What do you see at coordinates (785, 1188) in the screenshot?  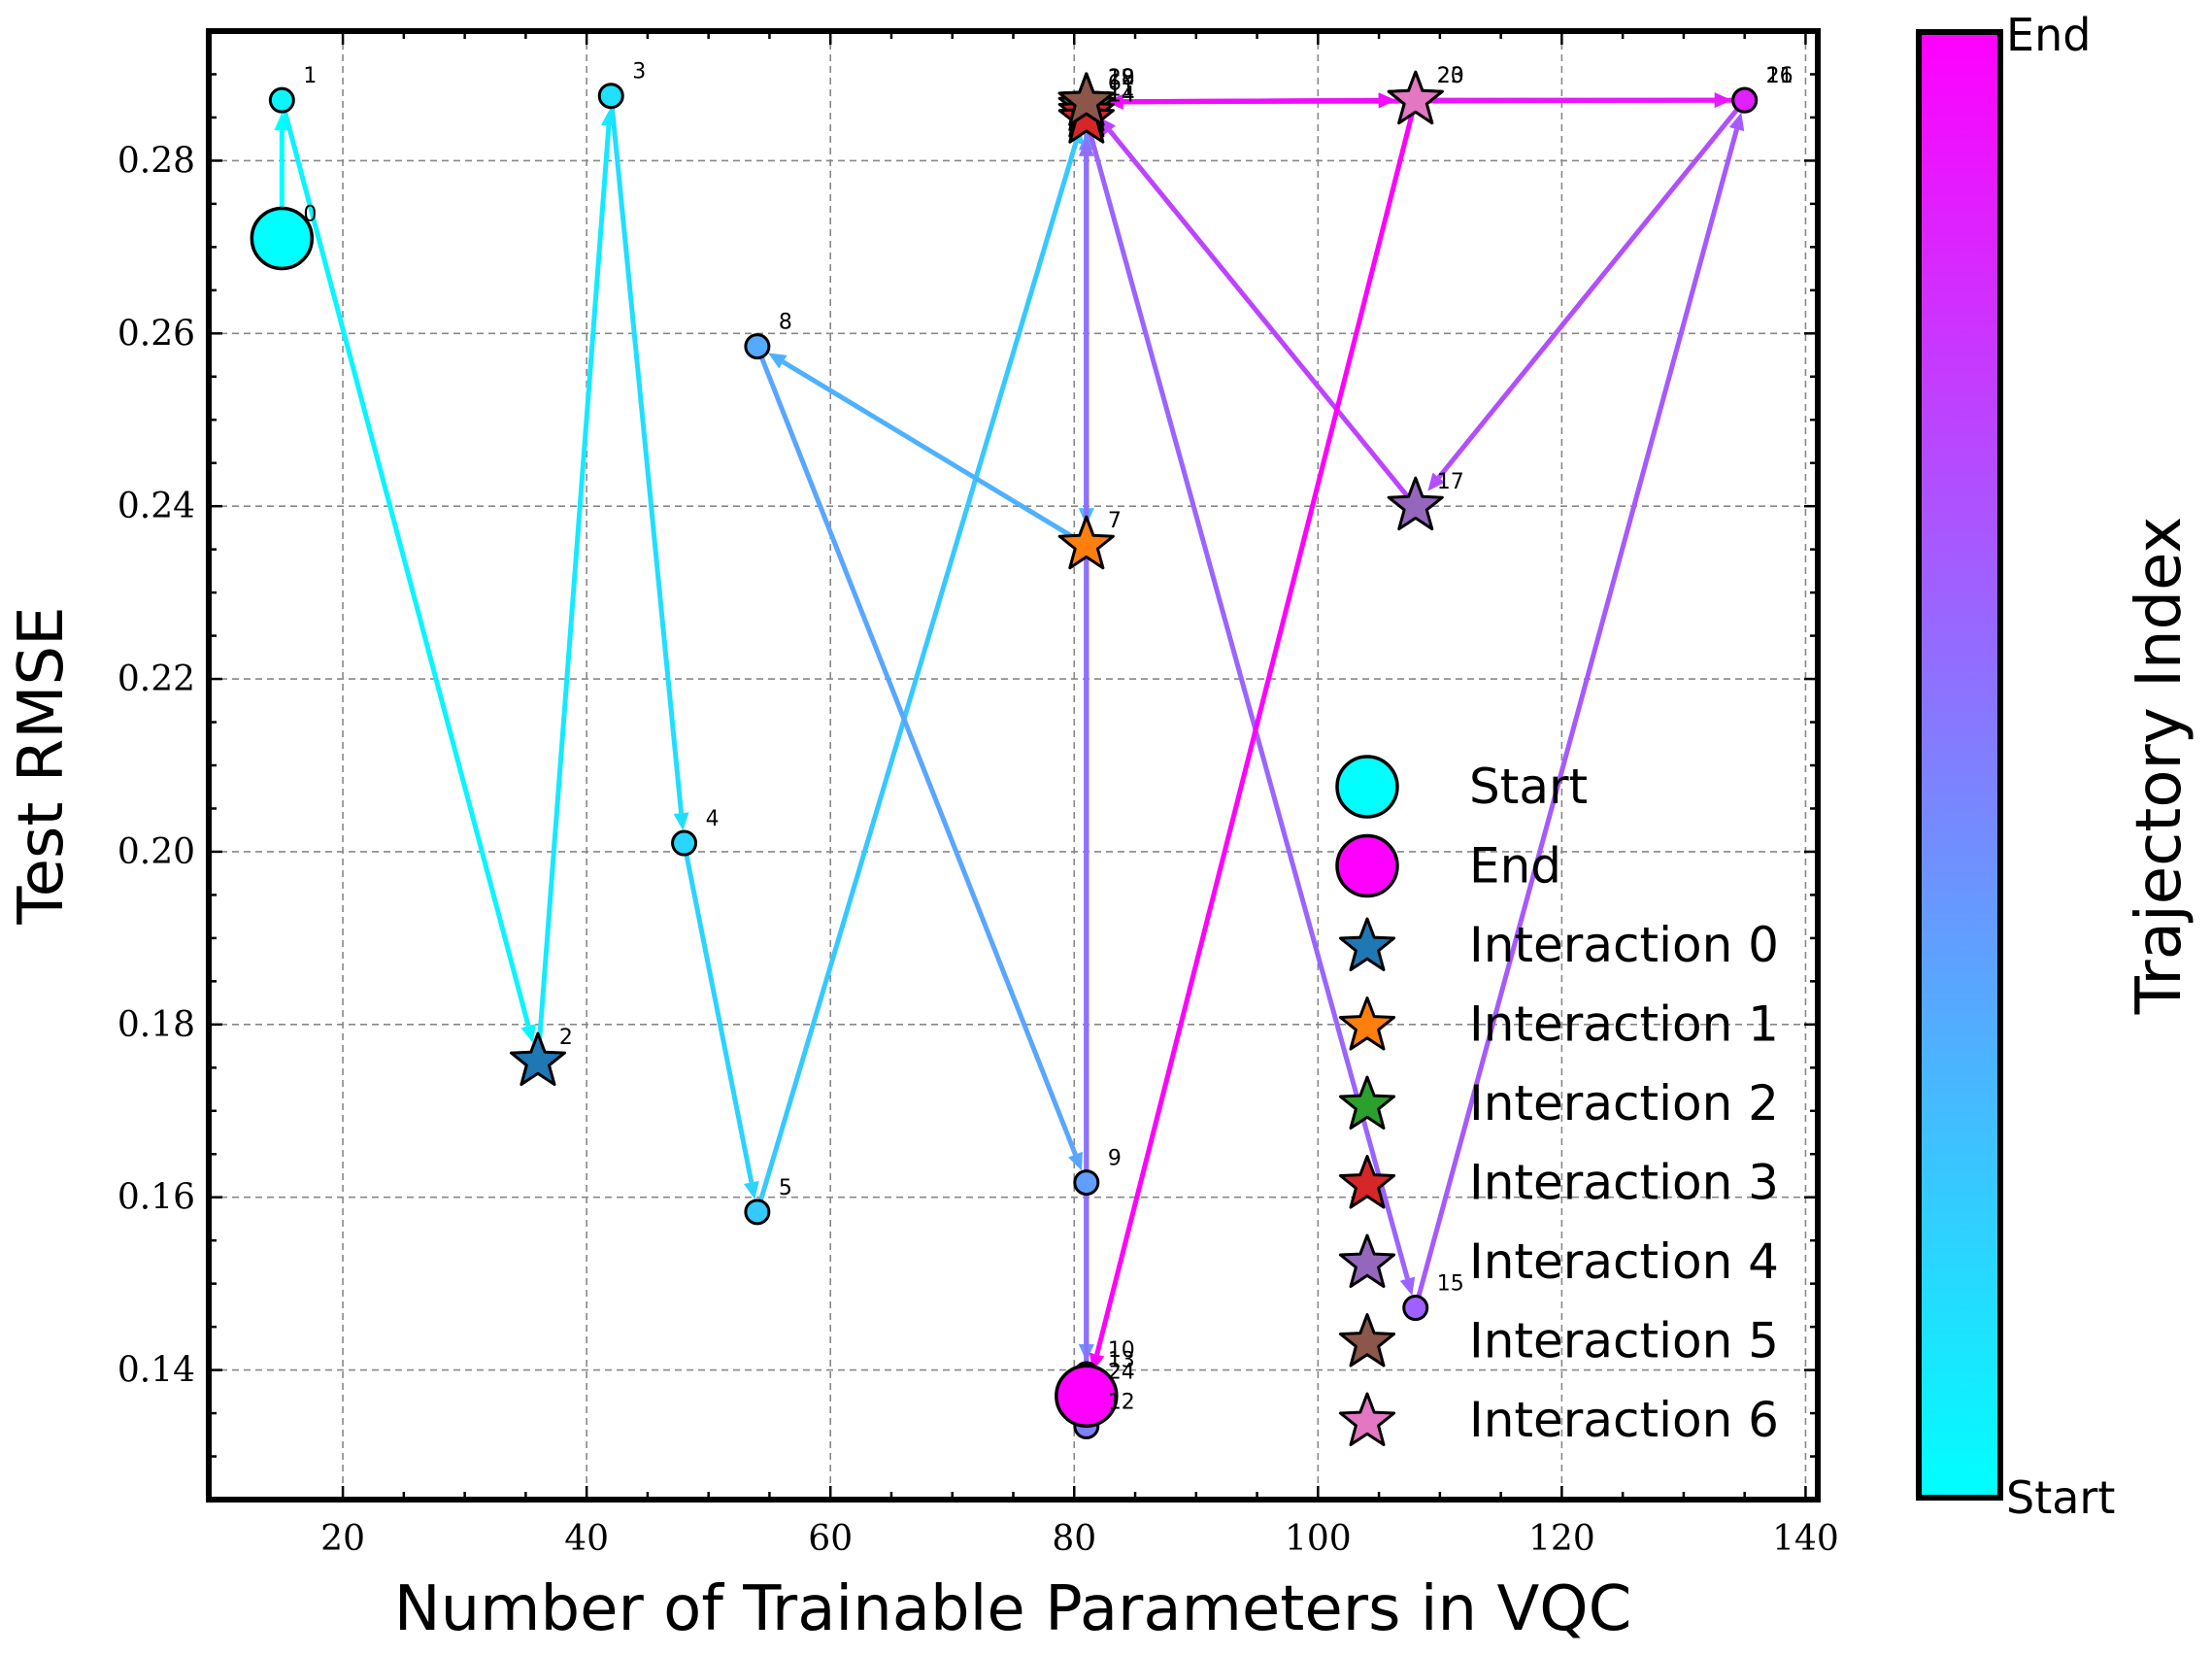 I see `point-index-label: 5` at bounding box center [785, 1188].